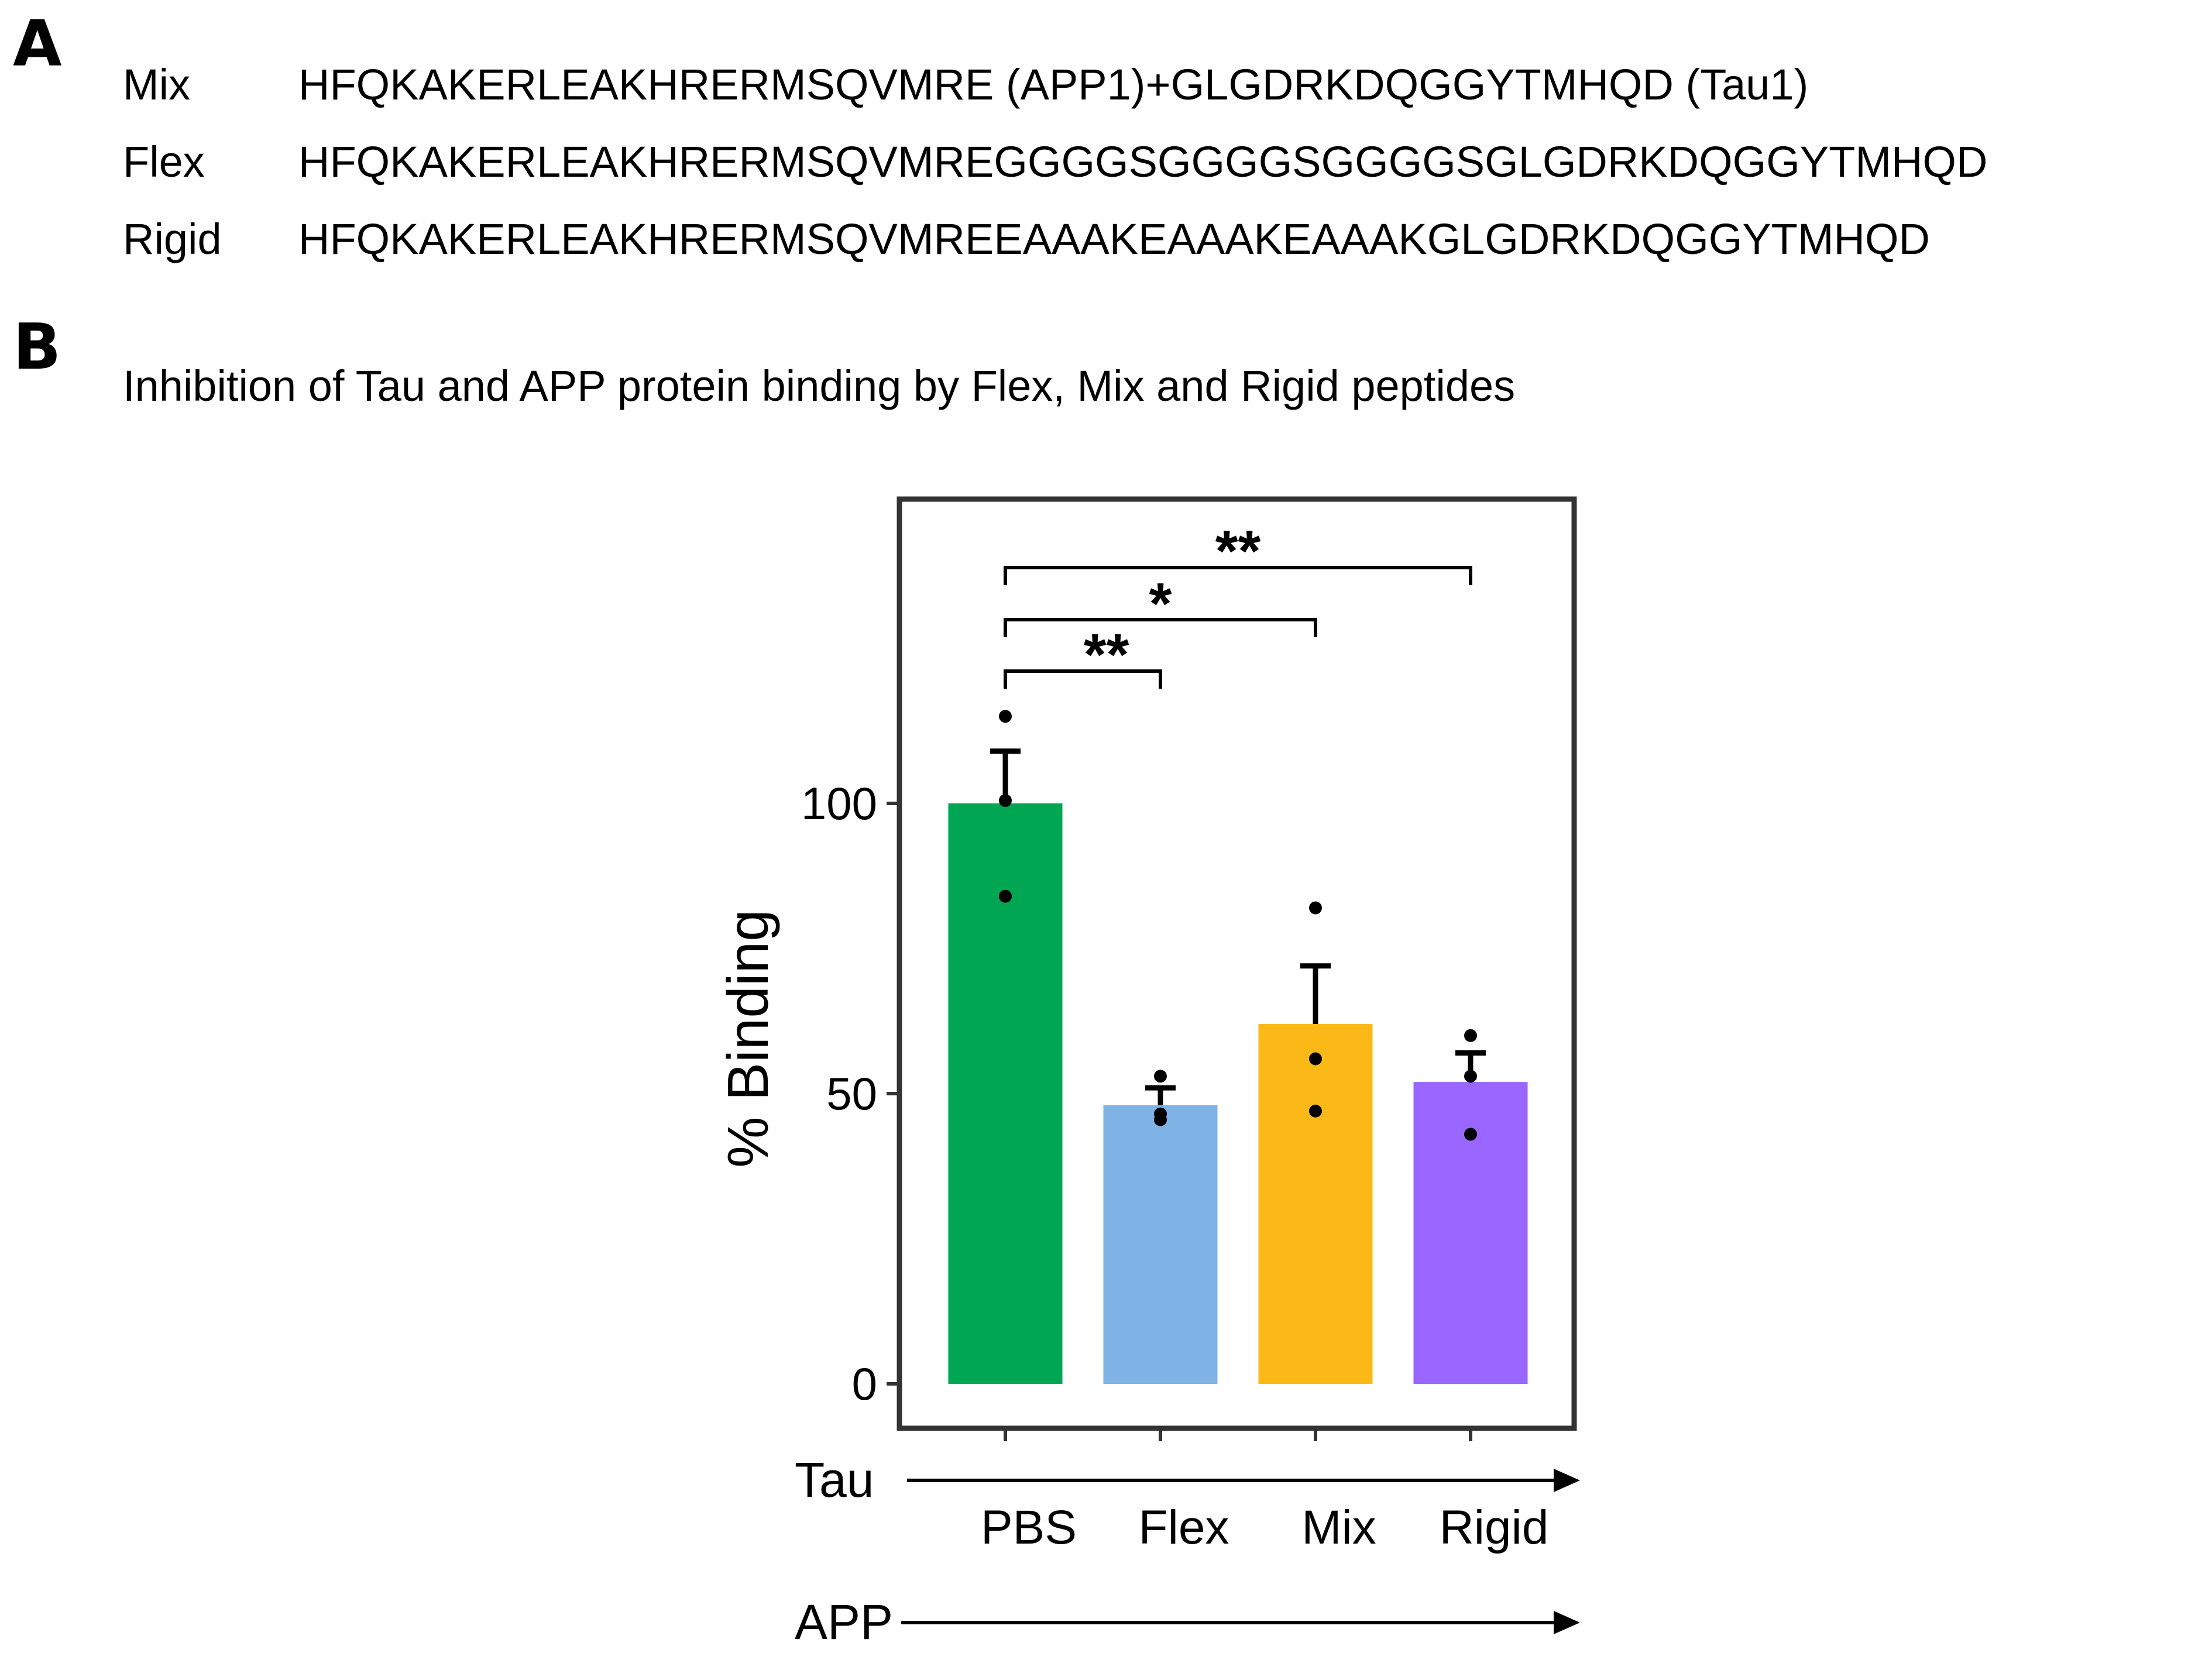 The image size is (2212, 1653). What do you see at coordinates (864, 1384) in the screenshot?
I see `y-tick-label: 0` at bounding box center [864, 1384].